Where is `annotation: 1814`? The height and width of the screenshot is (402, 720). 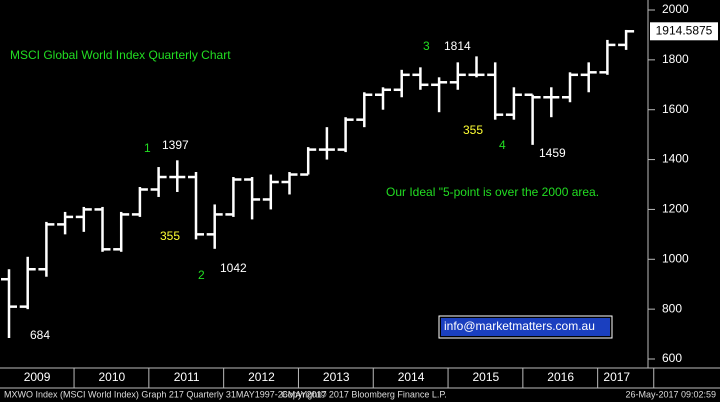 annotation: 1814 is located at coordinates (457, 46).